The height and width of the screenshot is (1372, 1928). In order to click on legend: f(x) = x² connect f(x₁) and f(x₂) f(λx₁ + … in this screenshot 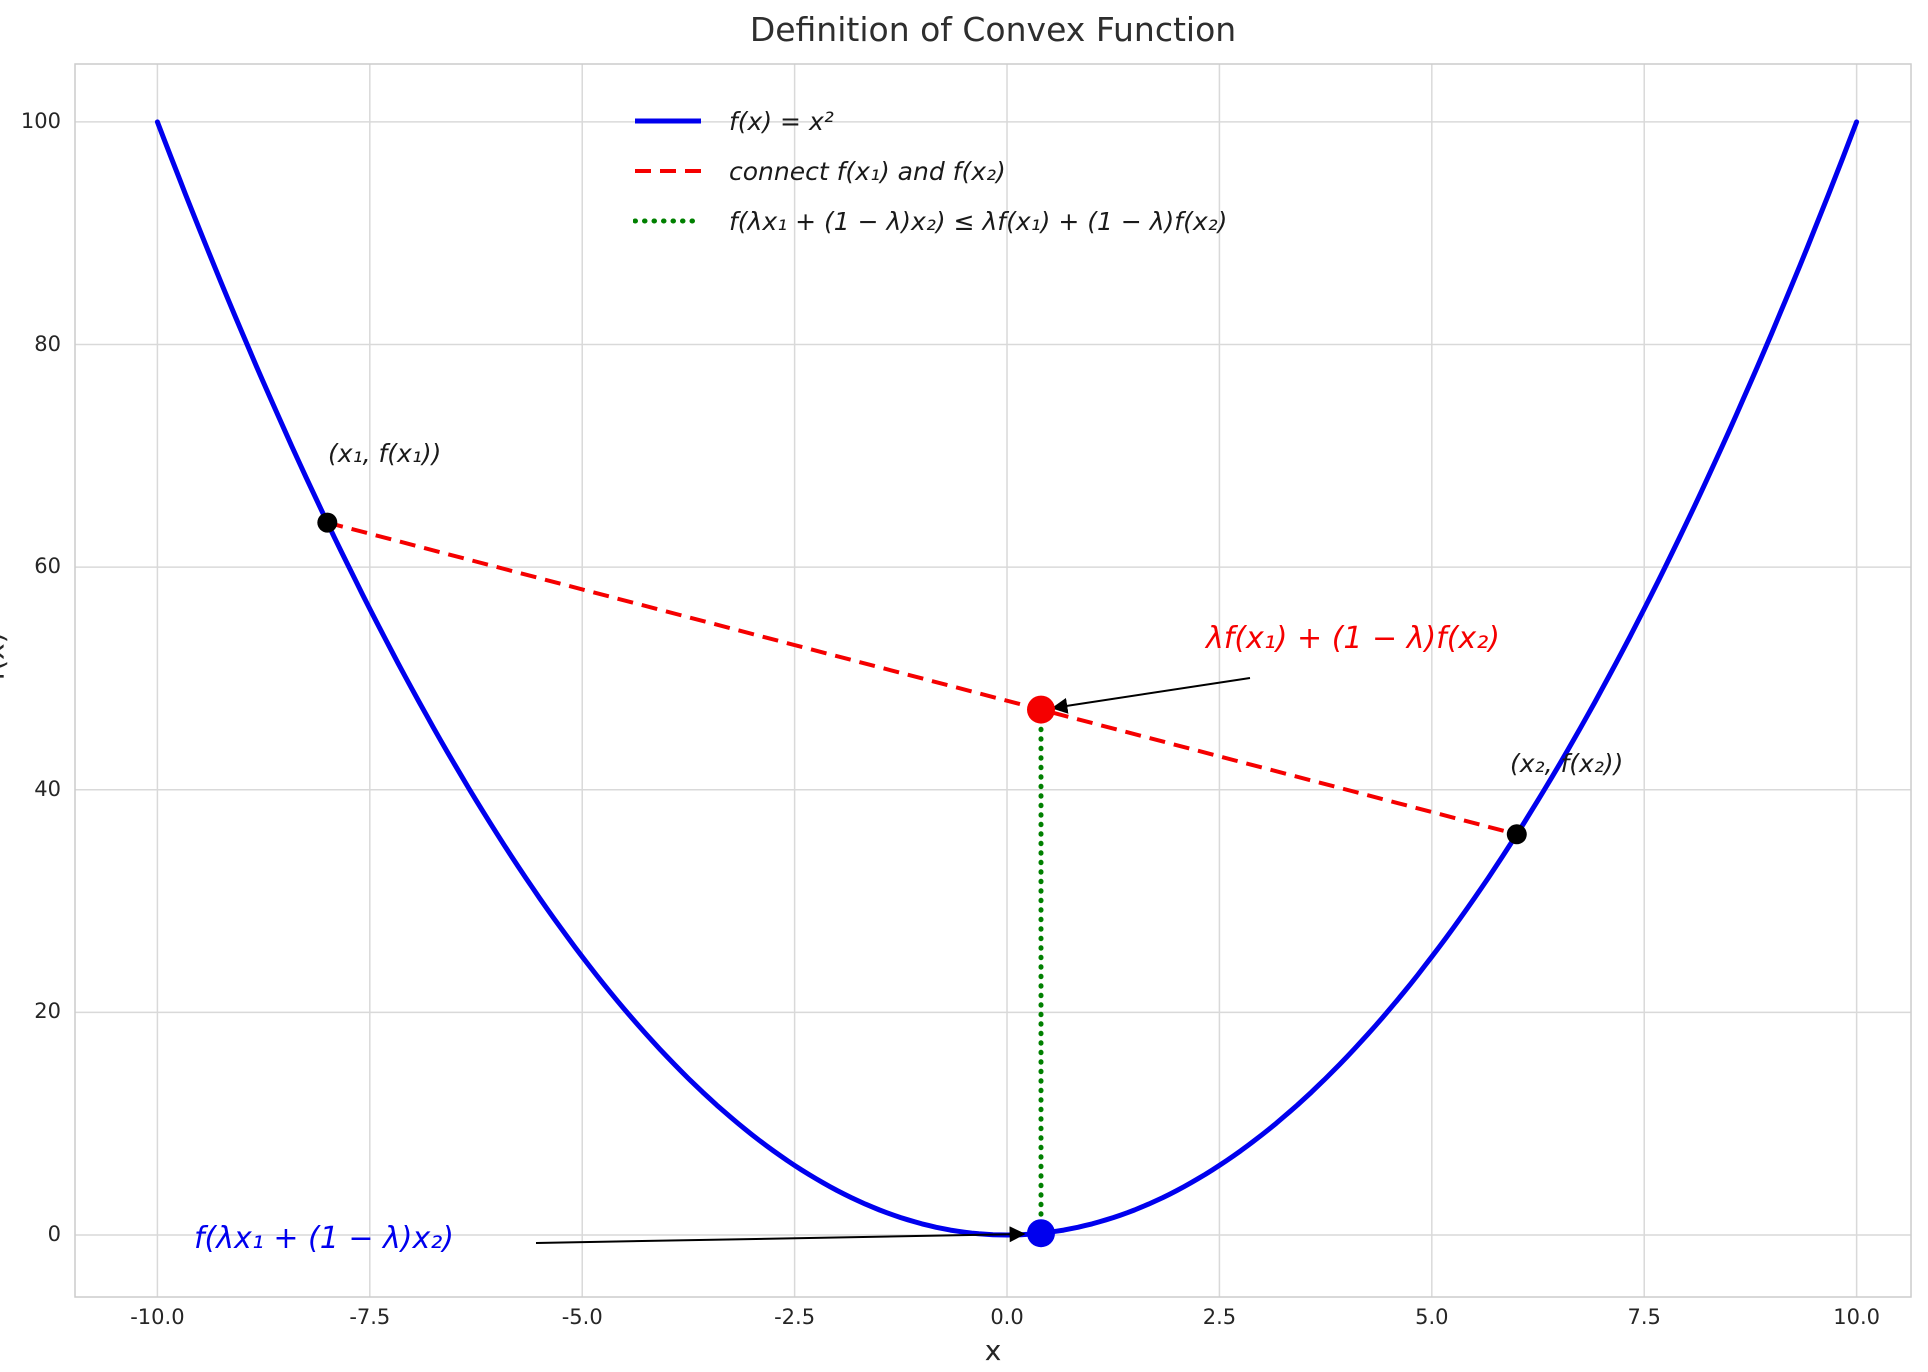, I will do `click(930, 171)`.